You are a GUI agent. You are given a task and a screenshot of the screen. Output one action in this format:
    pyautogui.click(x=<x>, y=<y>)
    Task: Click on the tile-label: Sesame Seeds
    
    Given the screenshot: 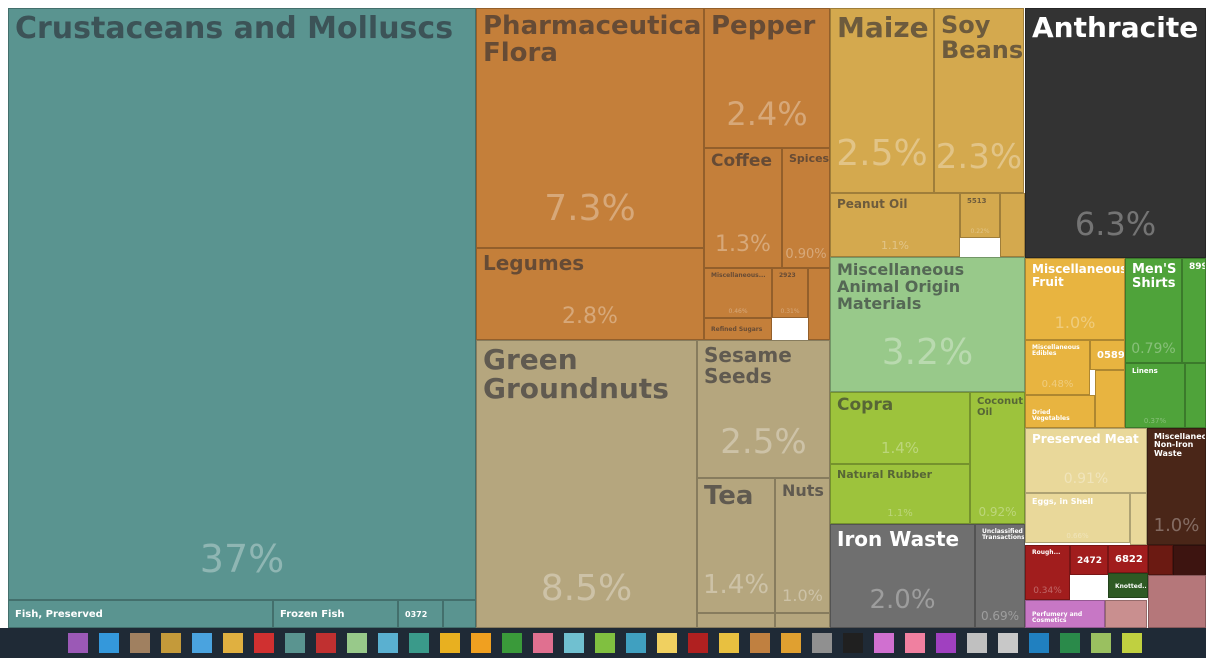 What is the action you would take?
    pyautogui.click(x=748, y=365)
    